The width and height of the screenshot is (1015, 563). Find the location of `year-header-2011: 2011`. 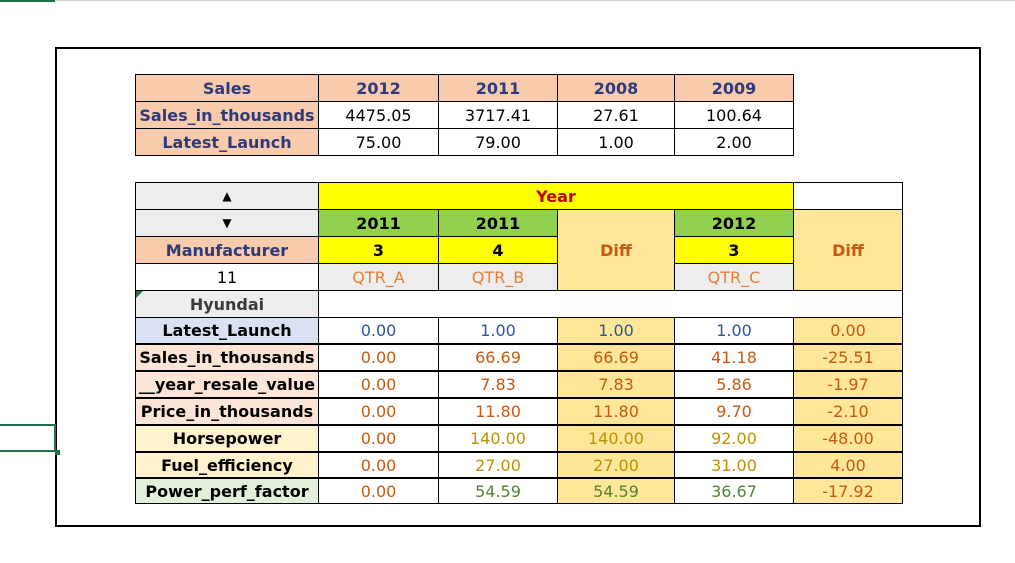

year-header-2011: 2011 is located at coordinates (498, 88).